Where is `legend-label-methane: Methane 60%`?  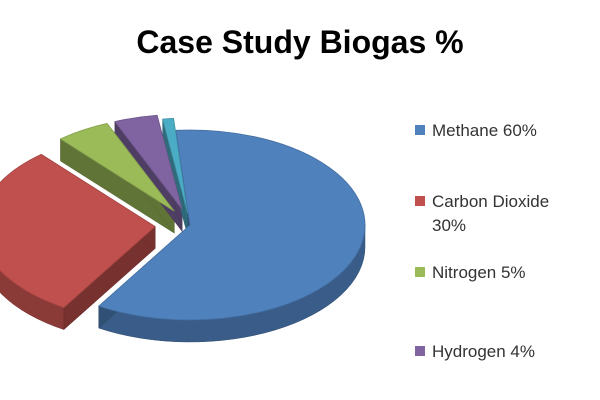 legend-label-methane: Methane 60% is located at coordinates (484, 130).